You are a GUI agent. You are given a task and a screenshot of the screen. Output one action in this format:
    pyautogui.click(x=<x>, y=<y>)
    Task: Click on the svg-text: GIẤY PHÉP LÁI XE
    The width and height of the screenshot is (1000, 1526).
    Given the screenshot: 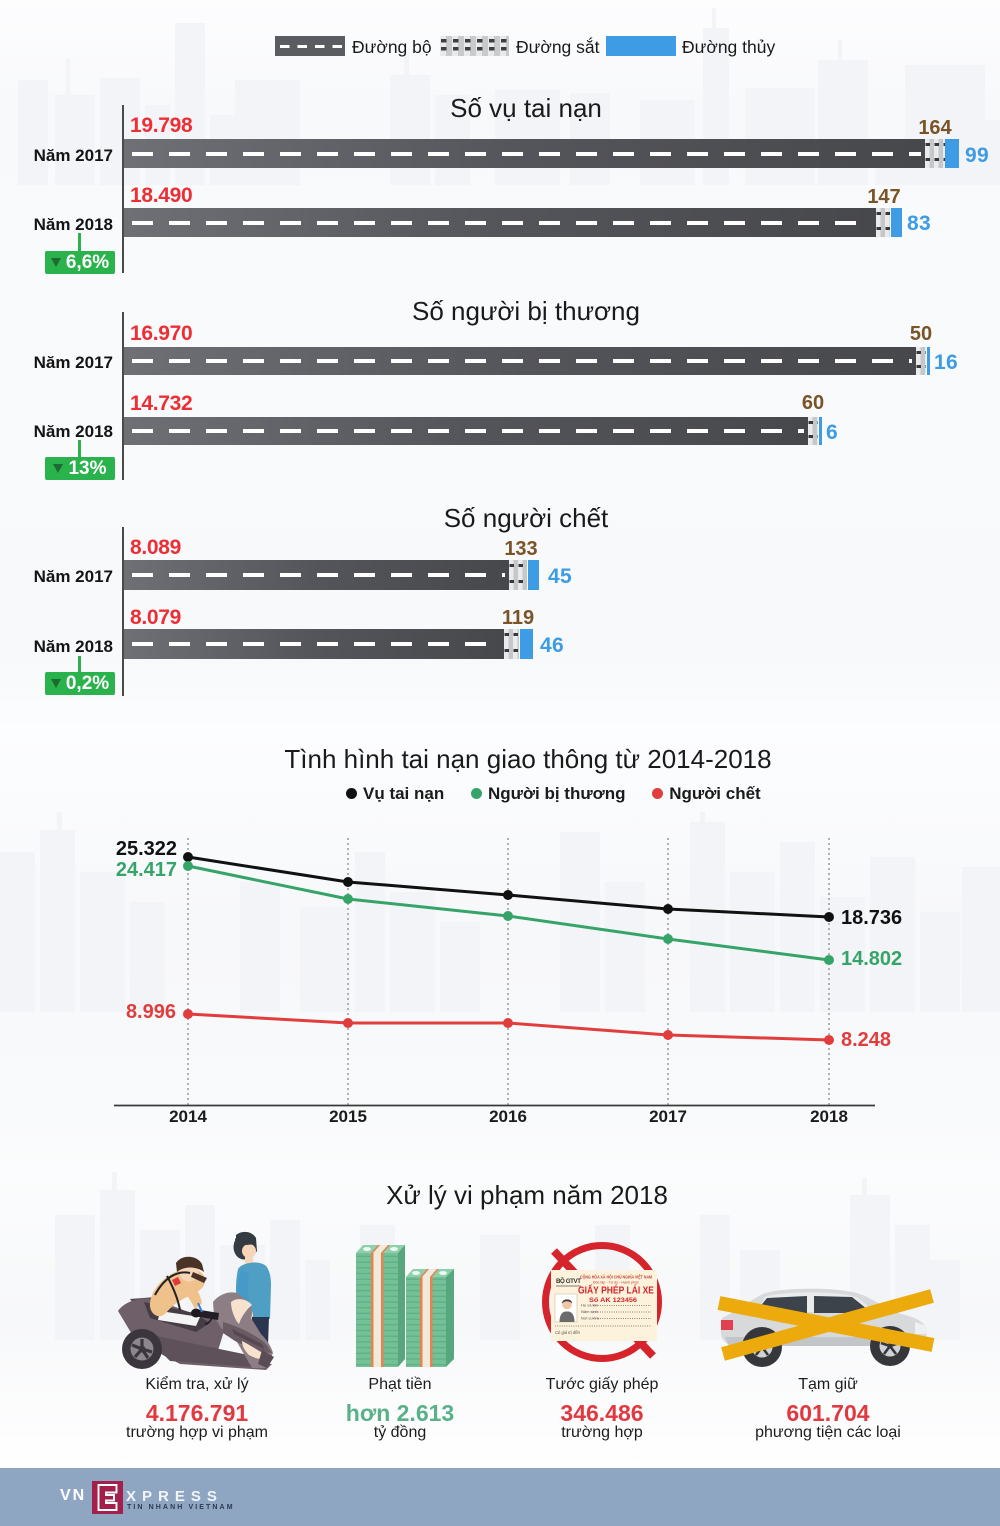 What is the action you would take?
    pyautogui.click(x=616, y=1290)
    